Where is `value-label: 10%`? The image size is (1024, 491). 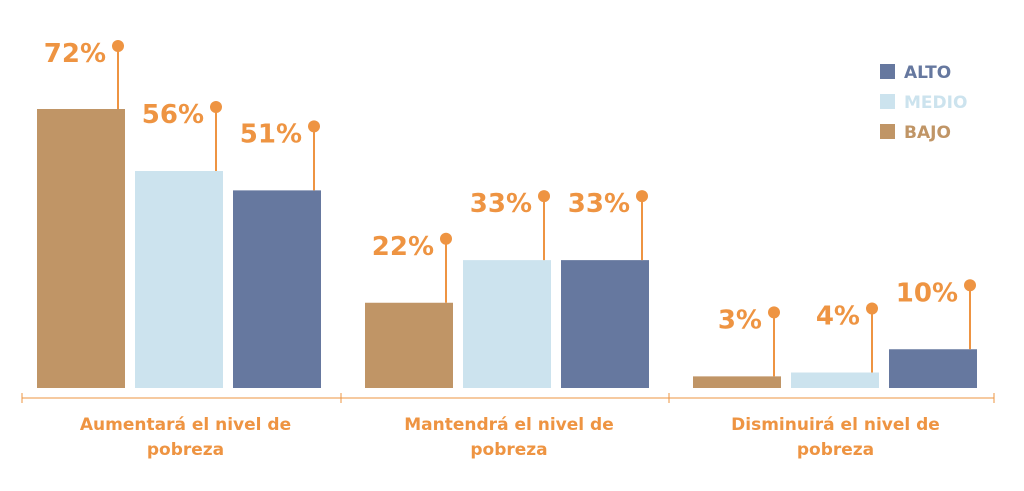 value-label: 10% is located at coordinates (927, 293).